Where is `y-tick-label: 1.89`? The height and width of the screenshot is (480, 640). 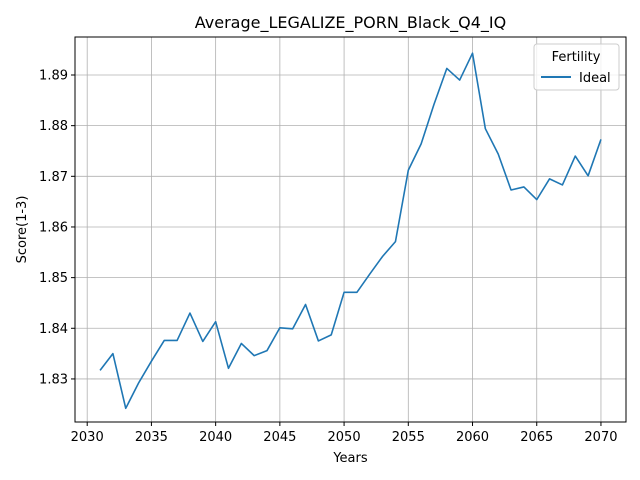 y-tick-label: 1.89 is located at coordinates (53, 75).